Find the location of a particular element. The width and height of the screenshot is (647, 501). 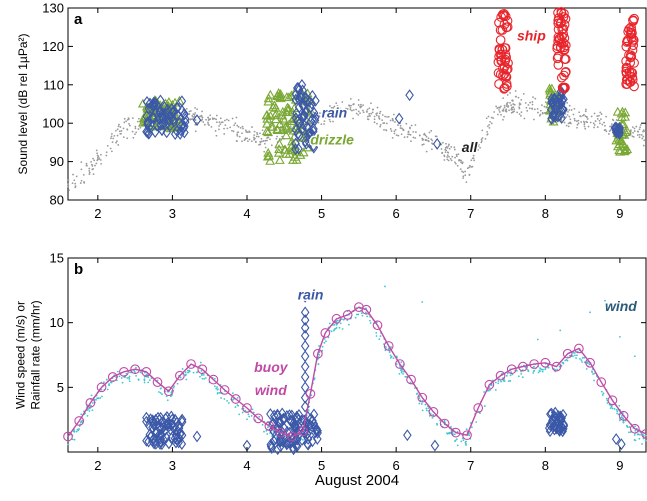

panel-a-y-tick-label: 80 is located at coordinates (57, 200).